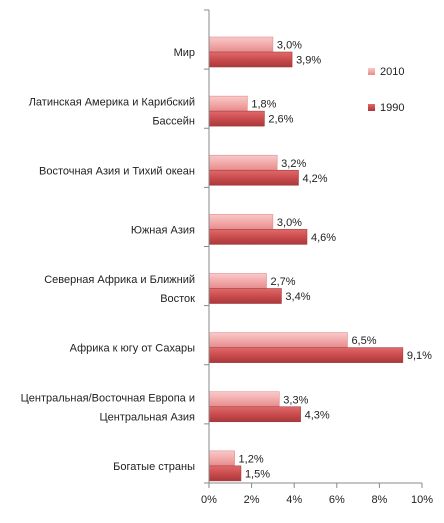 The width and height of the screenshot is (444, 523). I want to click on data-label-2010-3: 3,2%, so click(293, 164).